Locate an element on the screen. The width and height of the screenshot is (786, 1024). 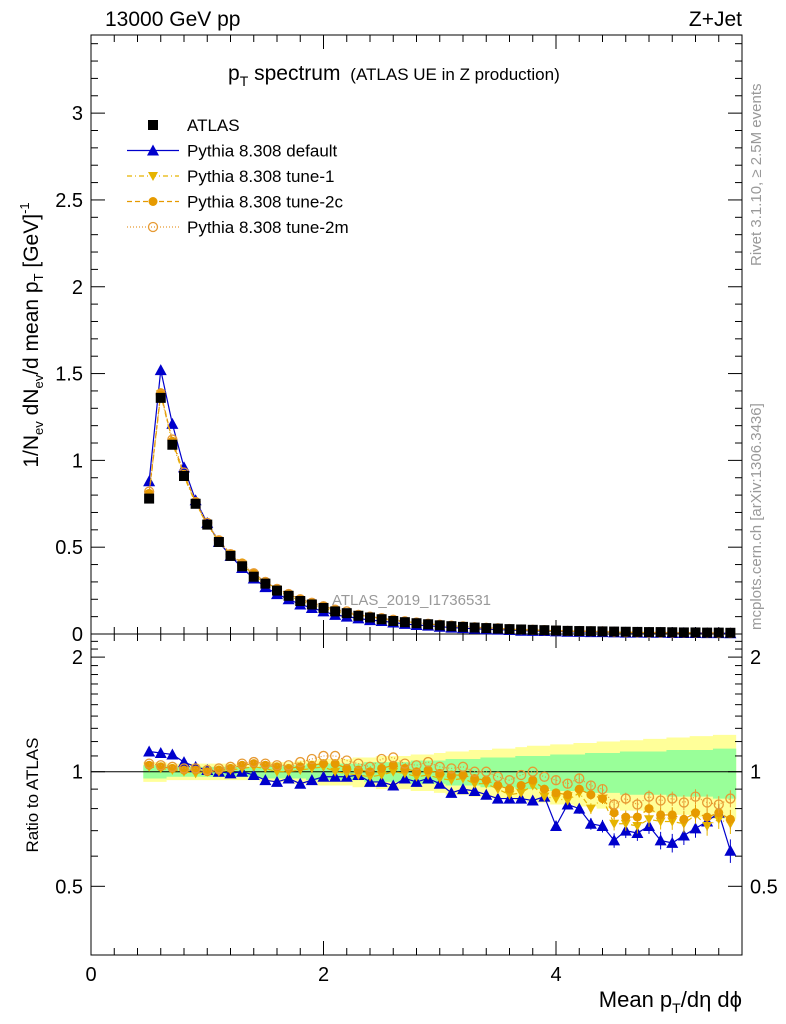
legend-entry-tune1: Pythia 8.308 tune-1 is located at coordinates (230, 176).